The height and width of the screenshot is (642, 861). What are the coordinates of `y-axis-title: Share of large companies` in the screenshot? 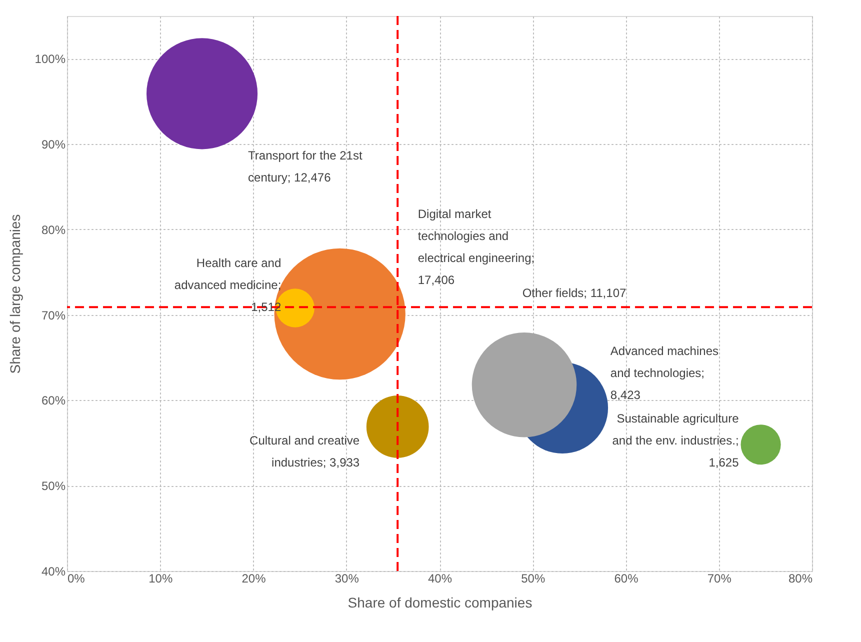 It's located at (14, 294).